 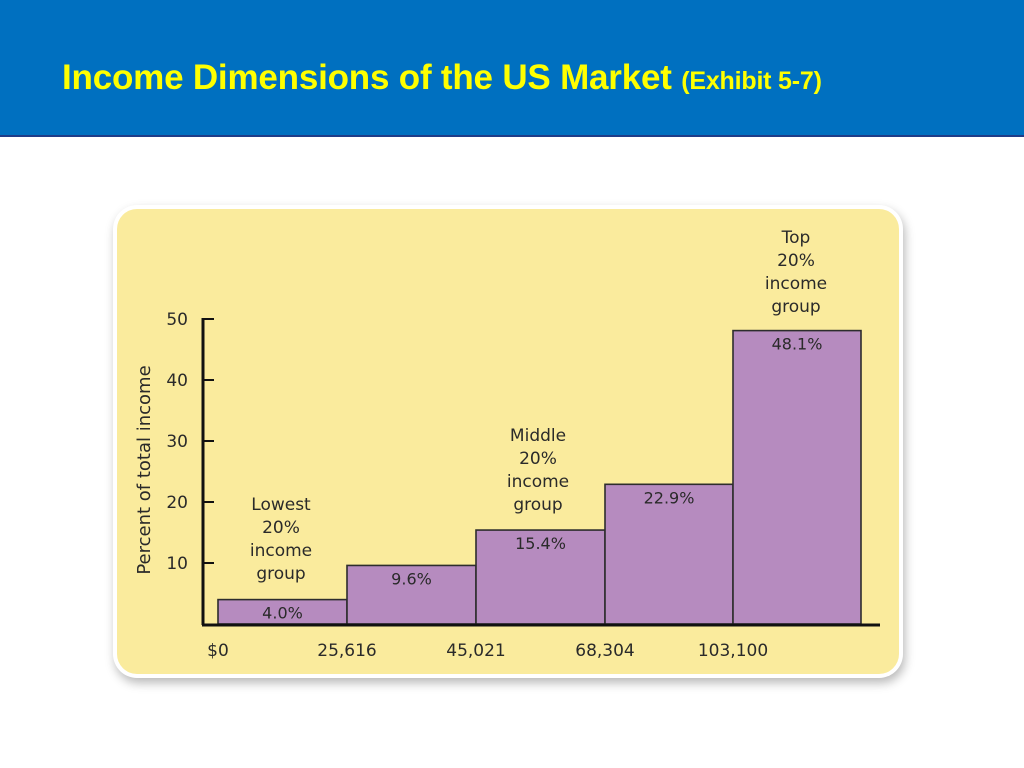 I want to click on group-annotation-1-line-1: Lowest, so click(x=281, y=505).